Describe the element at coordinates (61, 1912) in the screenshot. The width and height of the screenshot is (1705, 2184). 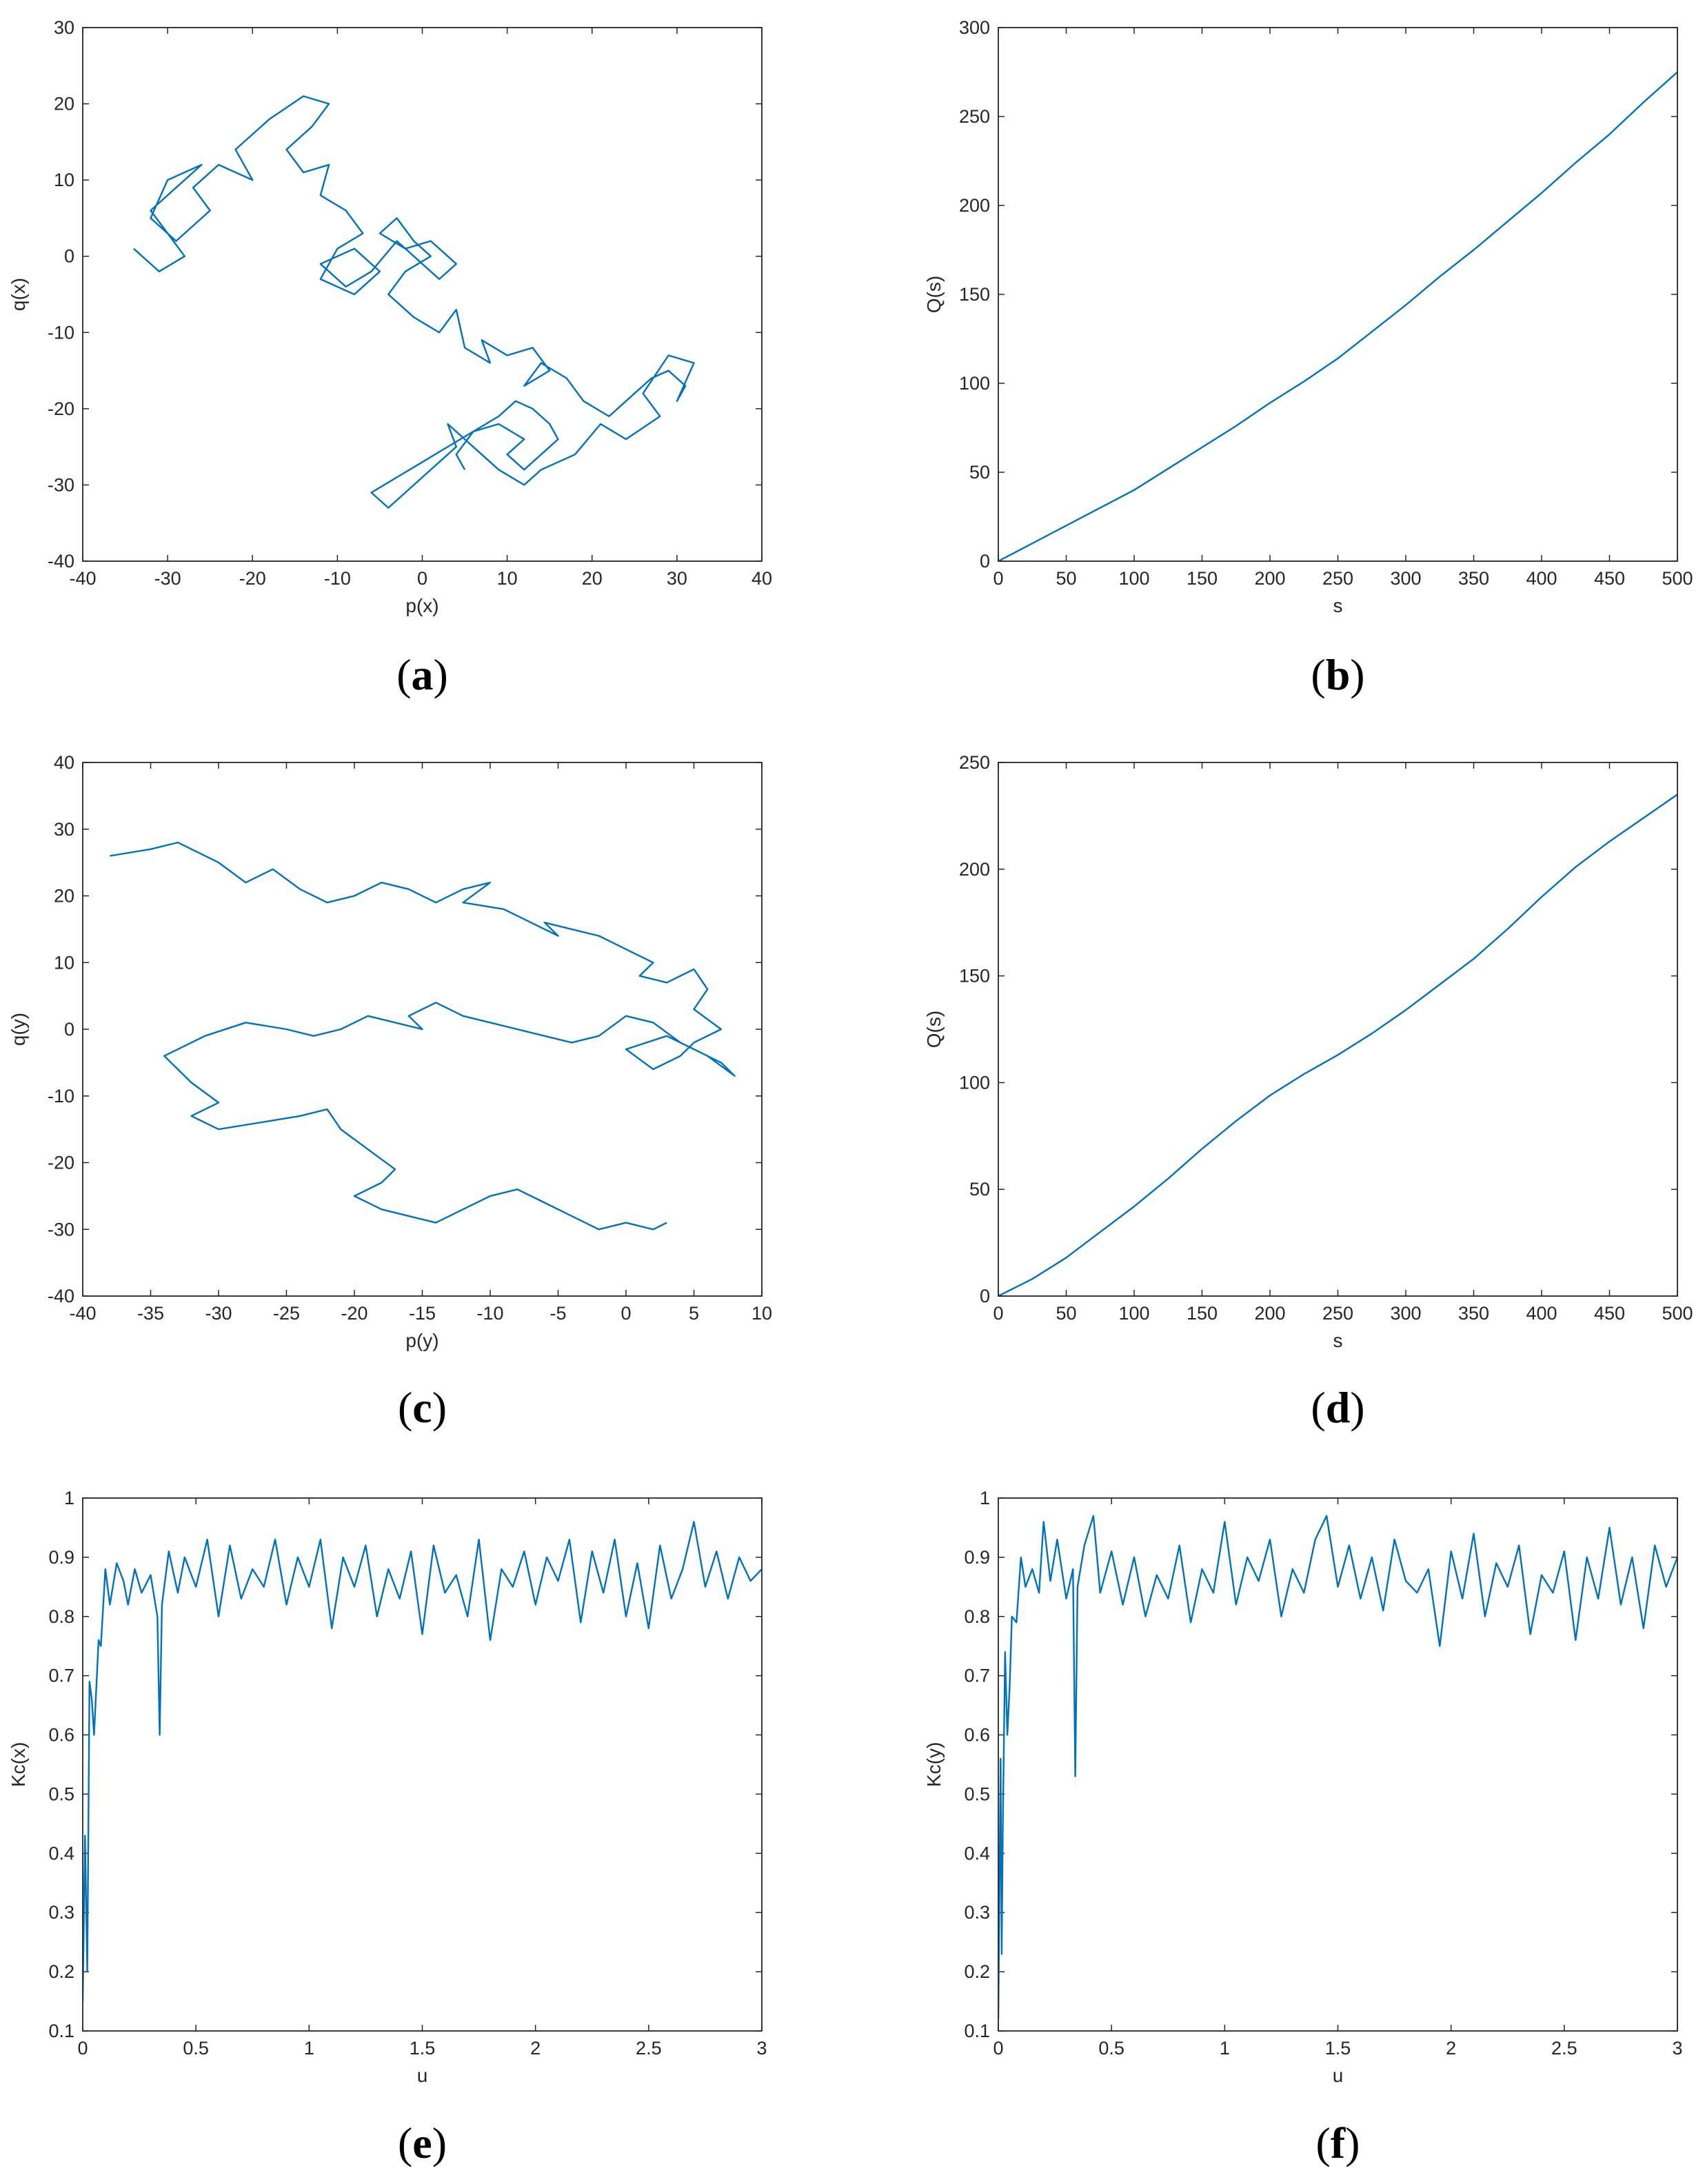
I see `y-tick-label-e: 0.3` at that location.